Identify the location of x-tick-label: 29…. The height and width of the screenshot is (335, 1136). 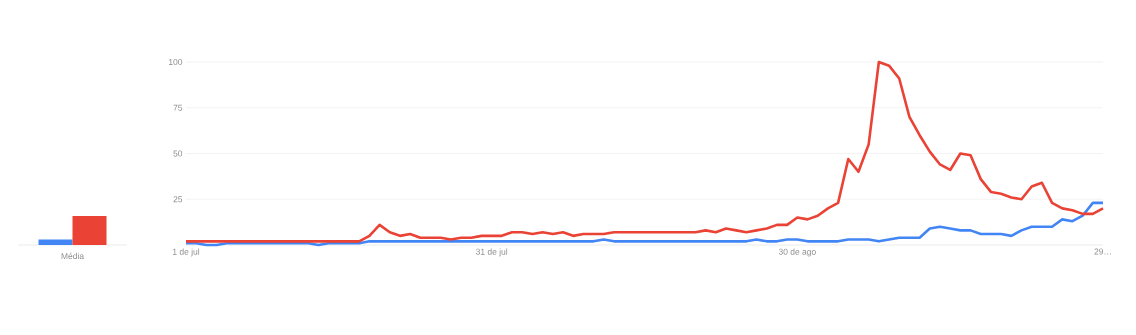
(1102, 251).